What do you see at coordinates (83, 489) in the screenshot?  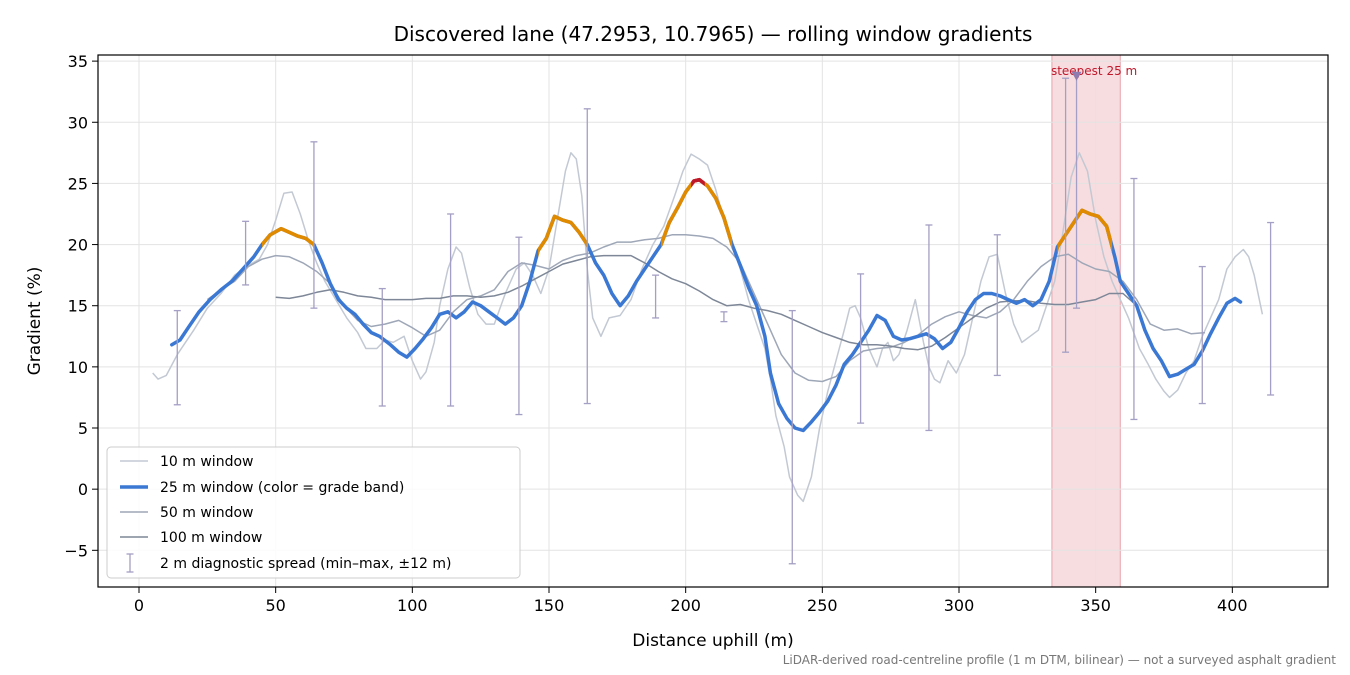 I see `y-tick-label: 0` at bounding box center [83, 489].